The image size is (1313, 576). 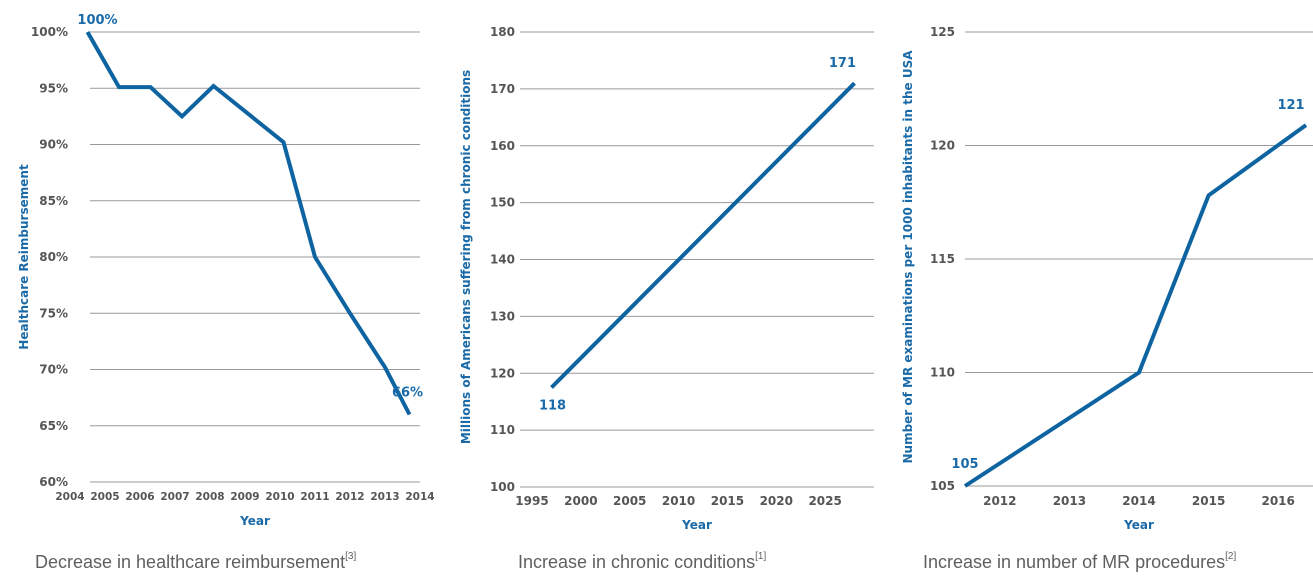 I want to click on y-tick-label: 125, so click(x=942, y=32).